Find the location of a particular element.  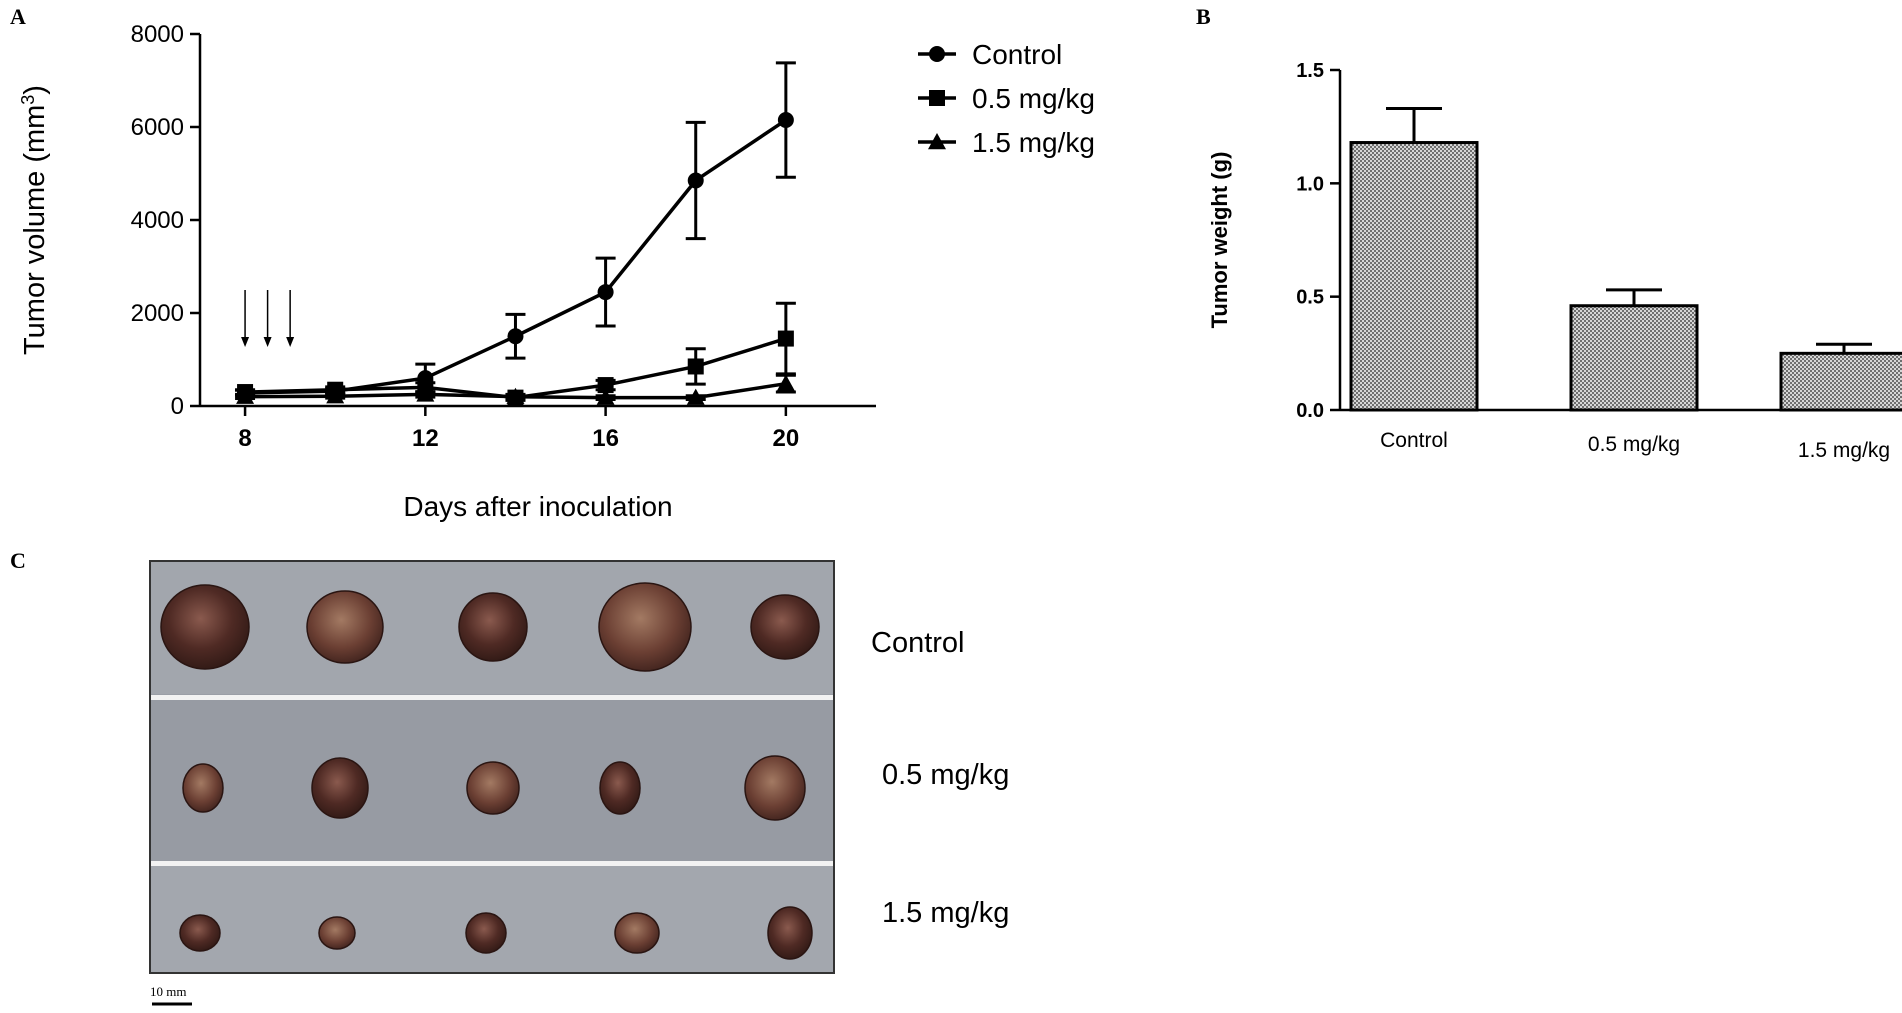

chart-b-y-tick-label: 0.0 is located at coordinates (1310, 411).